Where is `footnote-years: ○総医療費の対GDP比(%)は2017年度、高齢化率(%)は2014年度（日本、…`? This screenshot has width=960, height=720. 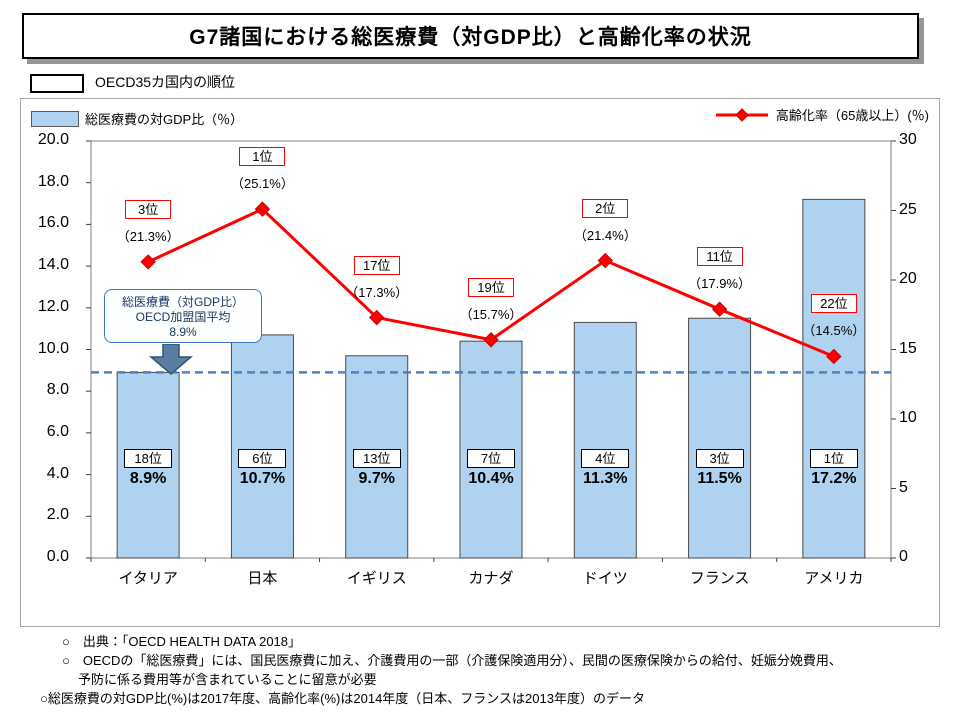 footnote-years: ○総医療費の対GDP比(%)は2017年度、高齢化率(%)は2014年度（日本、… is located at coordinates (342, 698).